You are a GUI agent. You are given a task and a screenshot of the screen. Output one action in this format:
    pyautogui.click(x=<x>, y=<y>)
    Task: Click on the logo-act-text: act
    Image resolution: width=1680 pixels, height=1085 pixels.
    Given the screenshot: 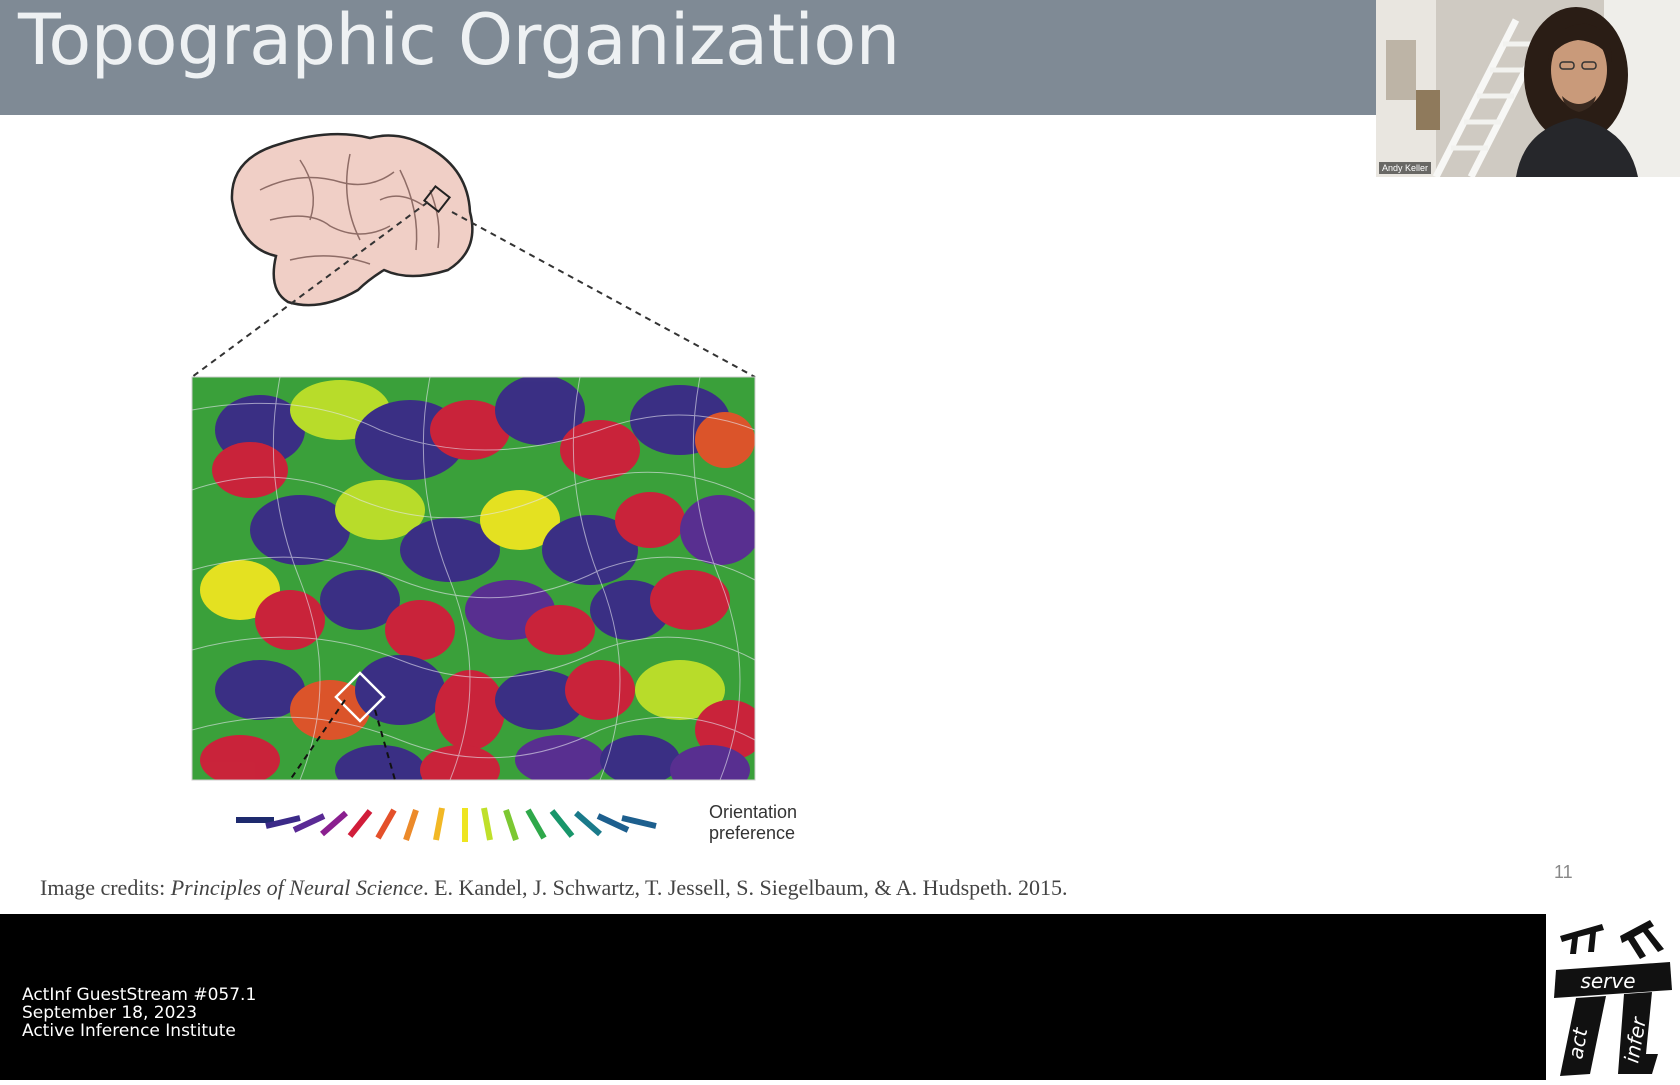 What is the action you would take?
    pyautogui.click(x=1577, y=1043)
    